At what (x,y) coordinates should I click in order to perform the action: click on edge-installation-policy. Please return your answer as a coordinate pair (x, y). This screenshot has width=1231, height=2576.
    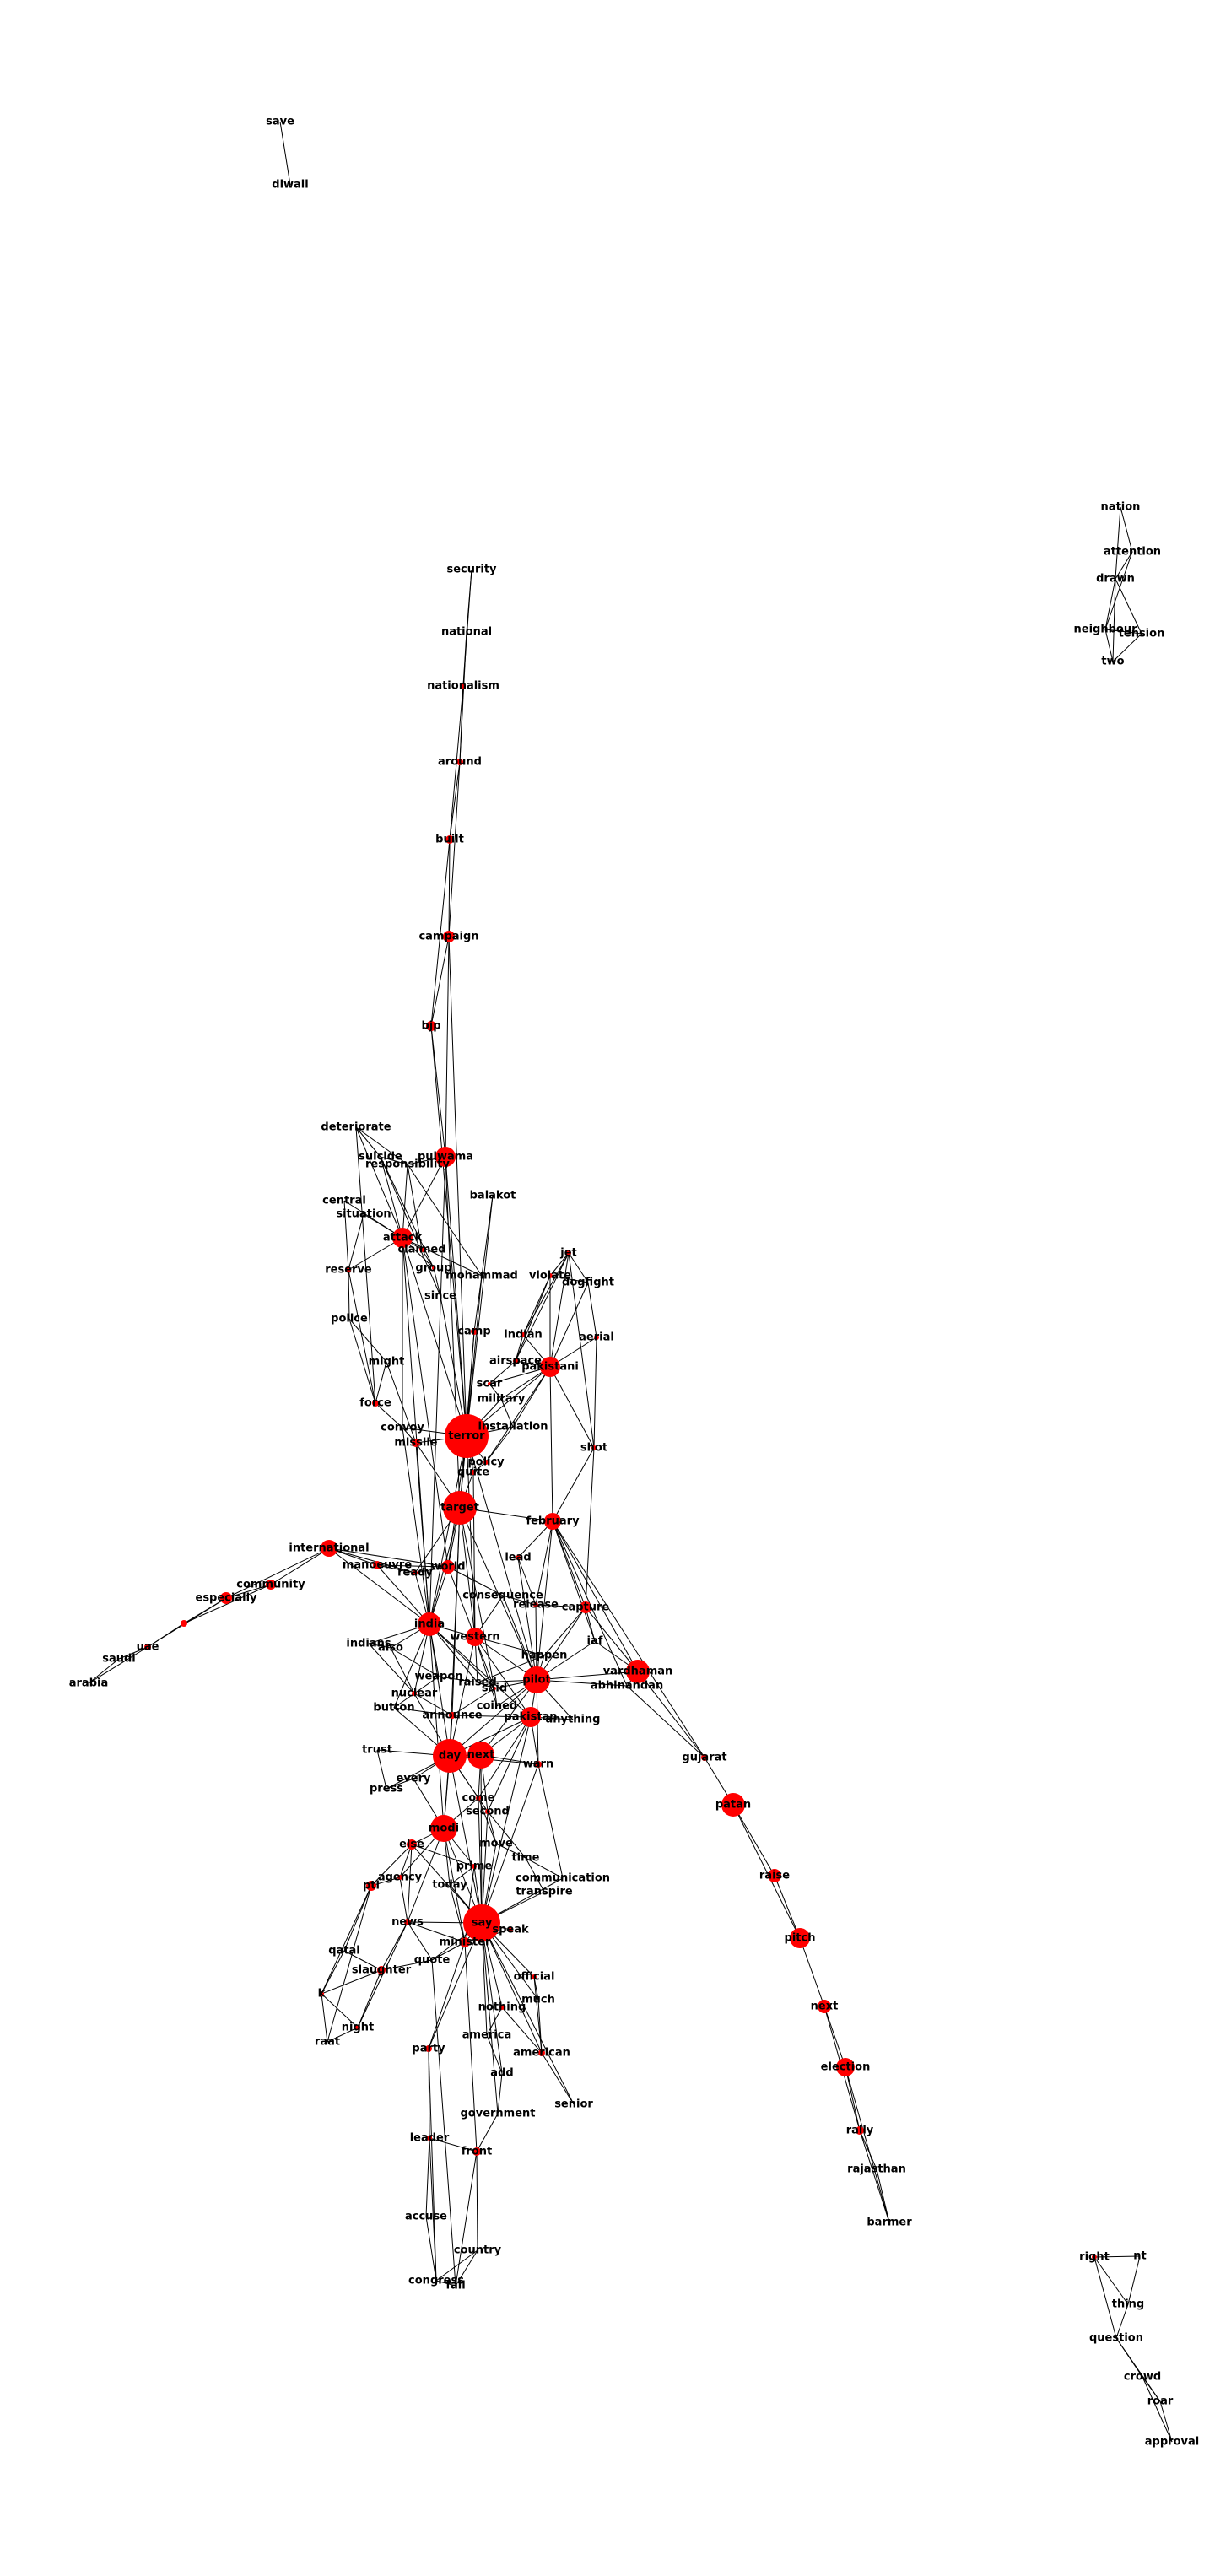
    Looking at the image, I should click on (499, 1444).